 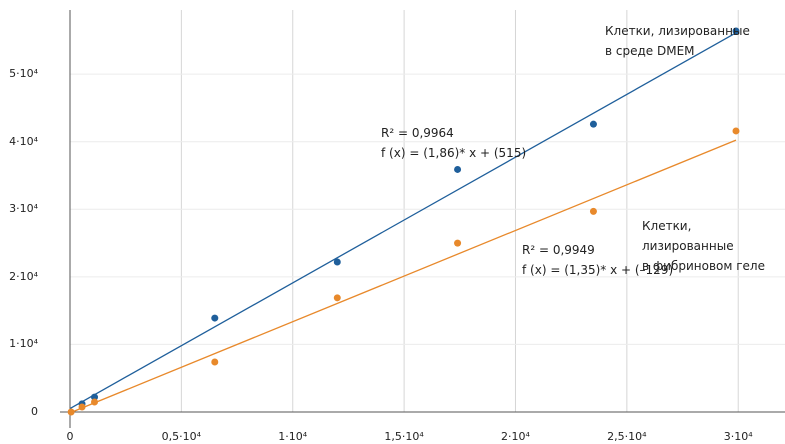 I want to click on y-tick-label: 1·10⁴, so click(x=23, y=344).